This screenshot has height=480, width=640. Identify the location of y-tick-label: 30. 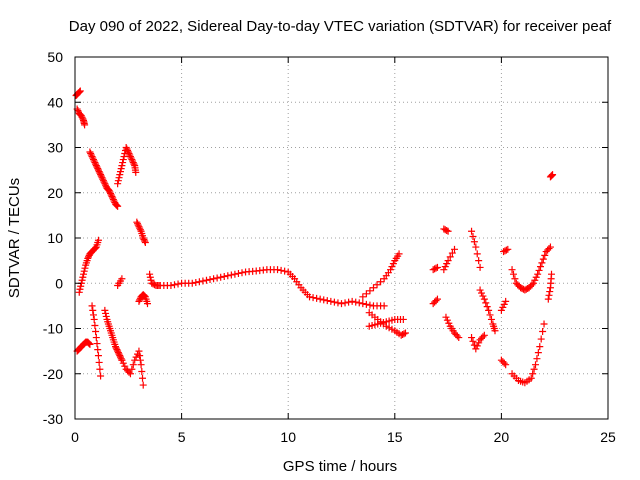
(55, 148).